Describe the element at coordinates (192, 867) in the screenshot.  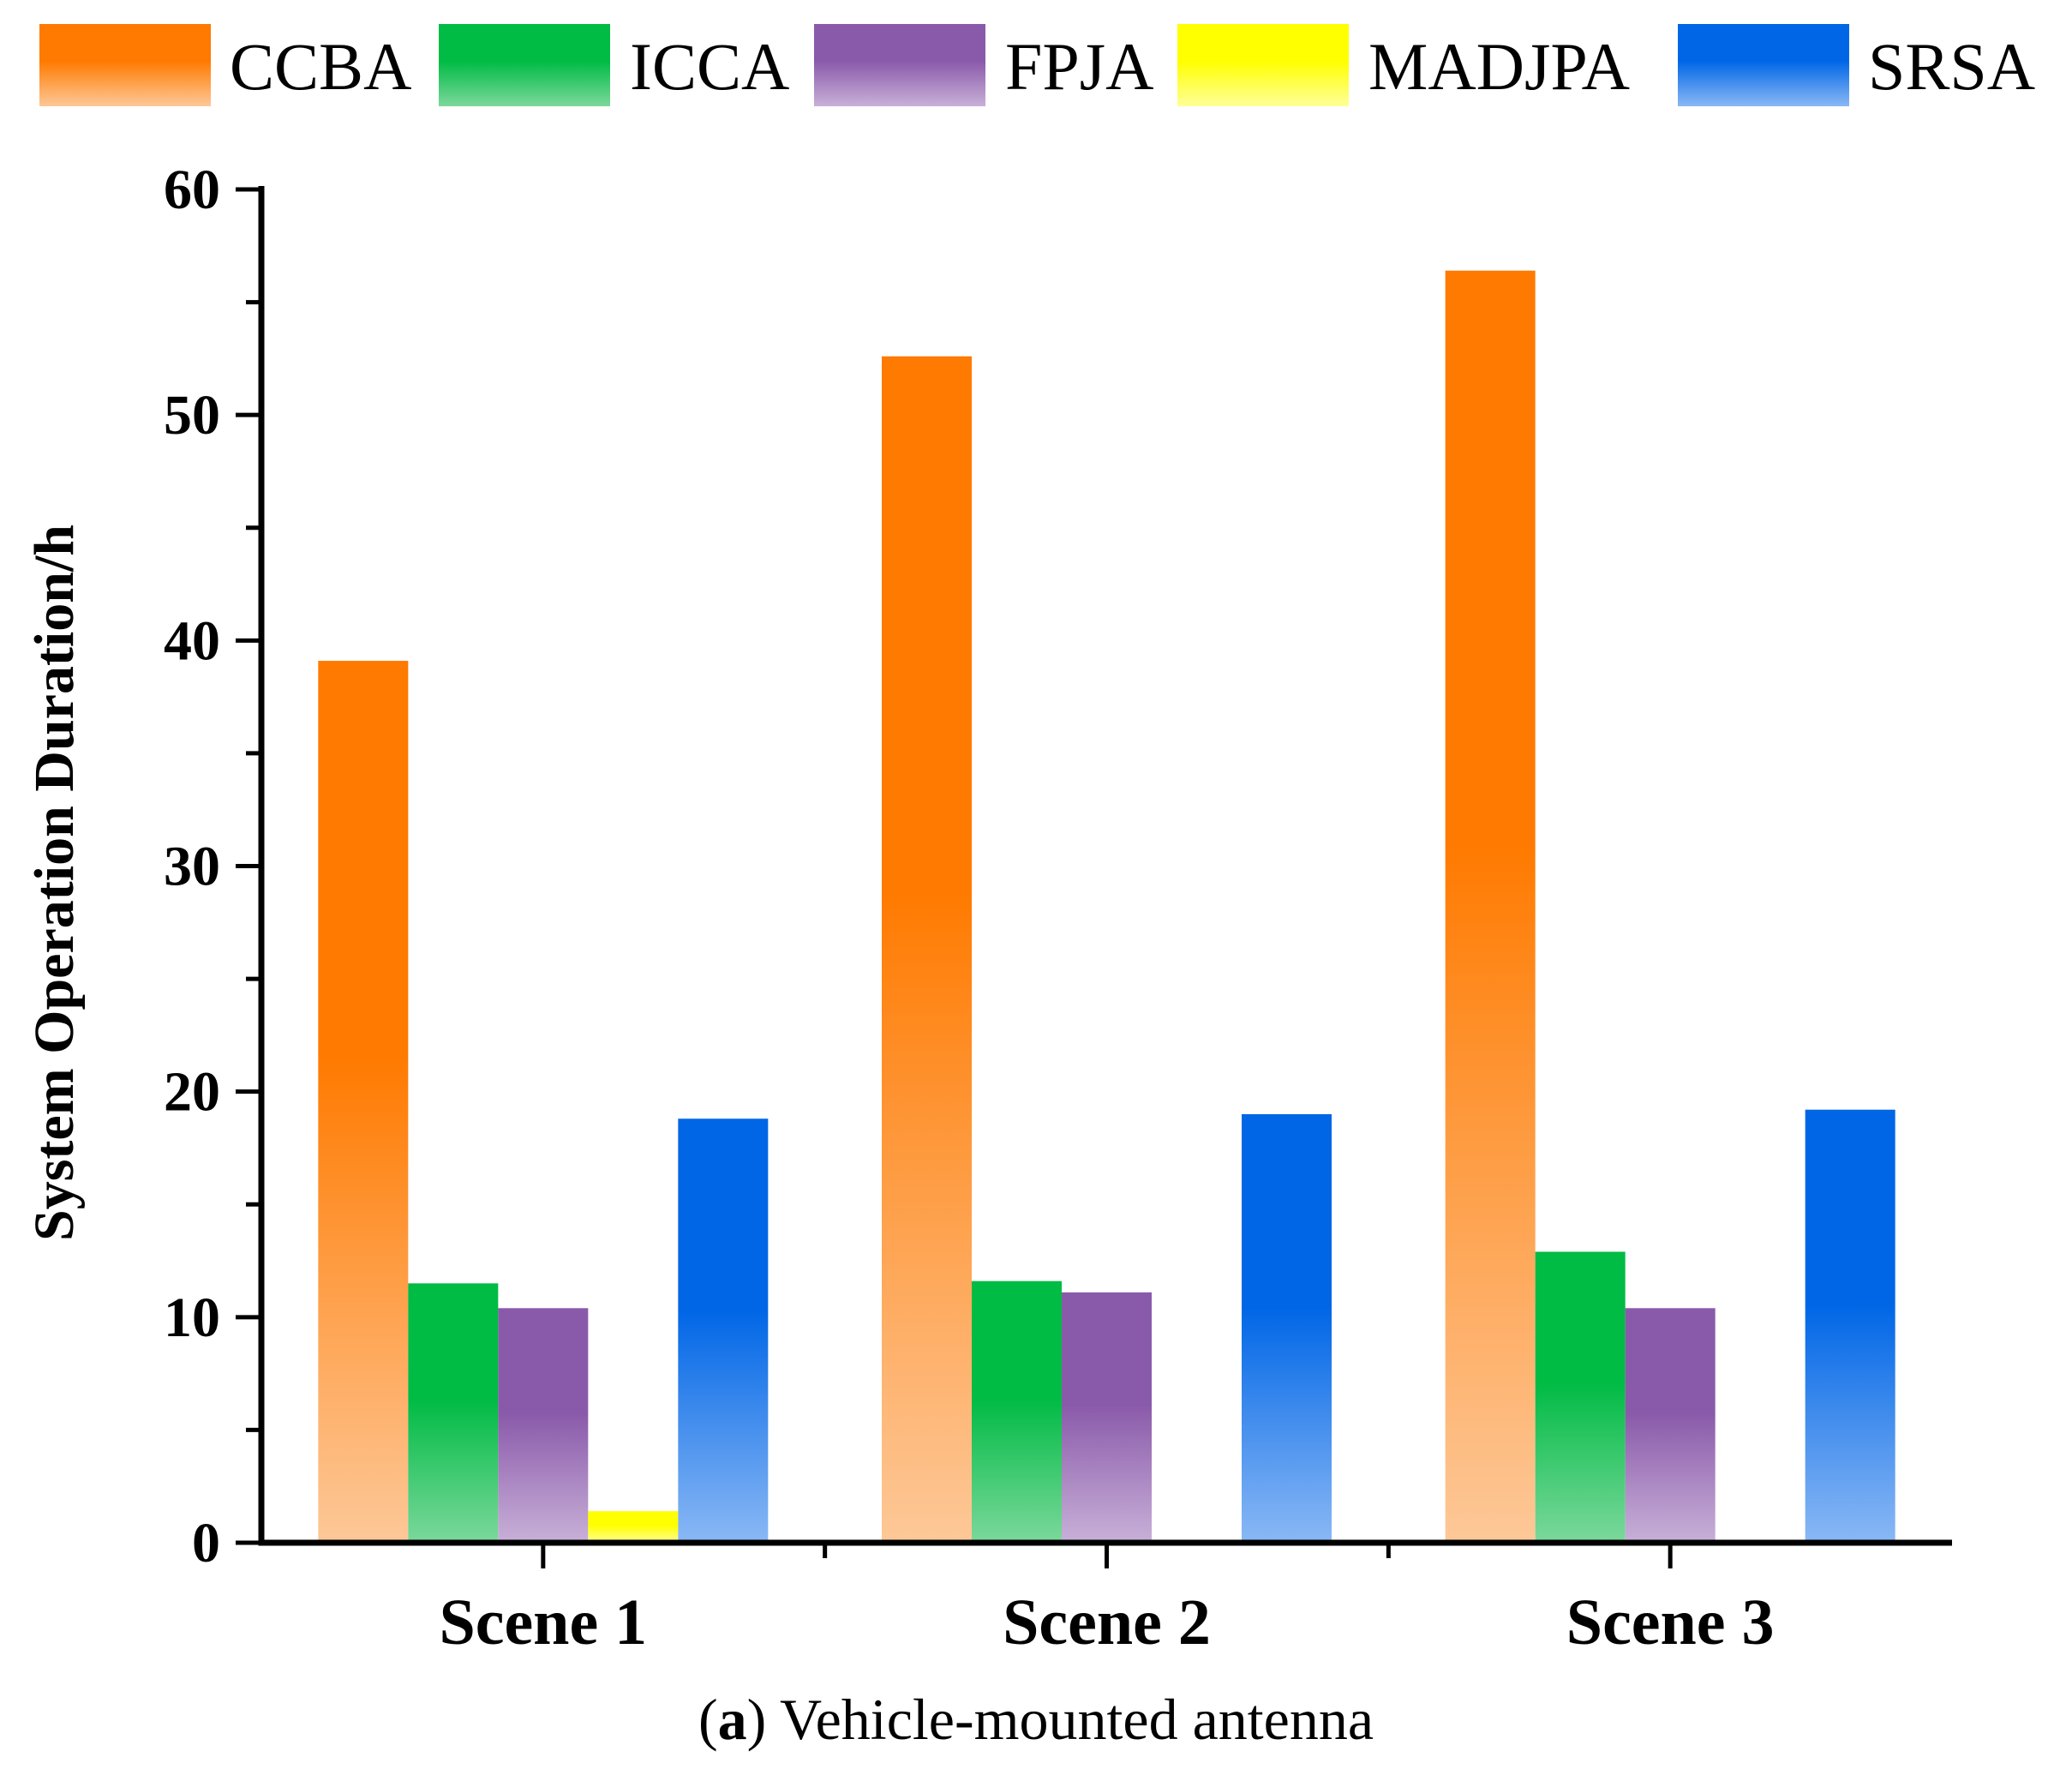
I see `y-tick-label: 30` at that location.